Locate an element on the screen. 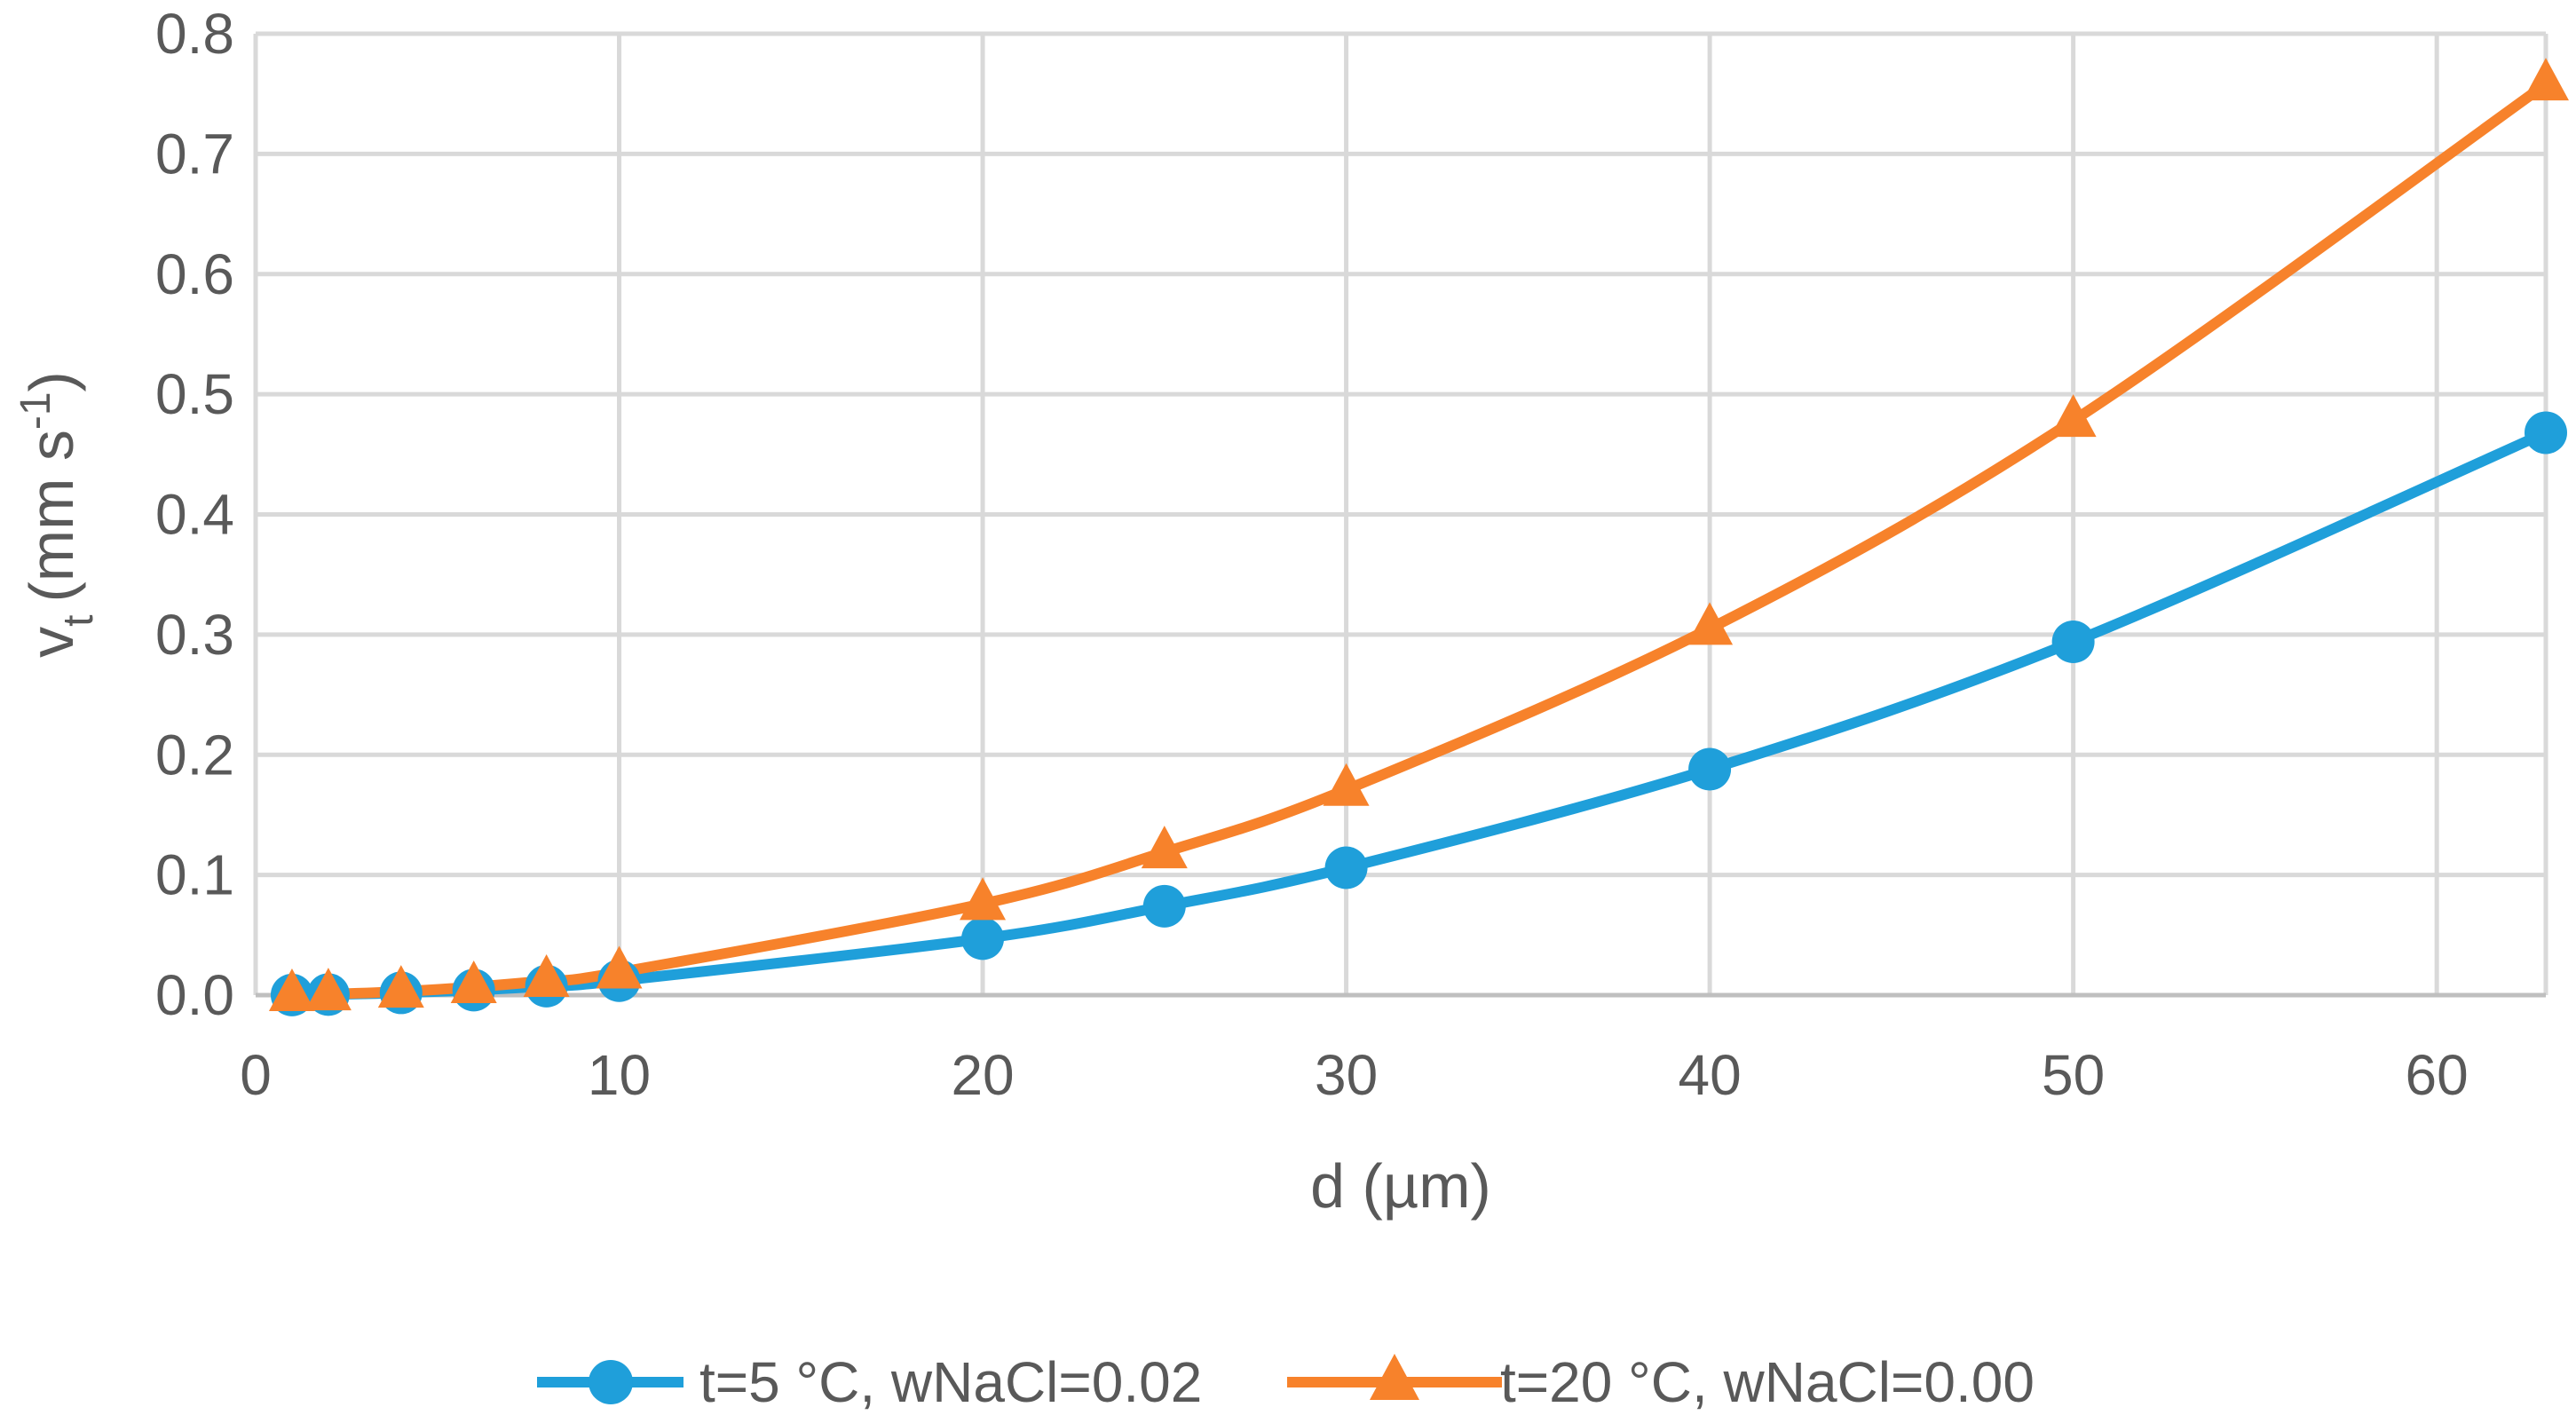 Image resolution: width=2576 pixels, height=1423 pixels. y-tick-label: 0.6 is located at coordinates (194, 274).